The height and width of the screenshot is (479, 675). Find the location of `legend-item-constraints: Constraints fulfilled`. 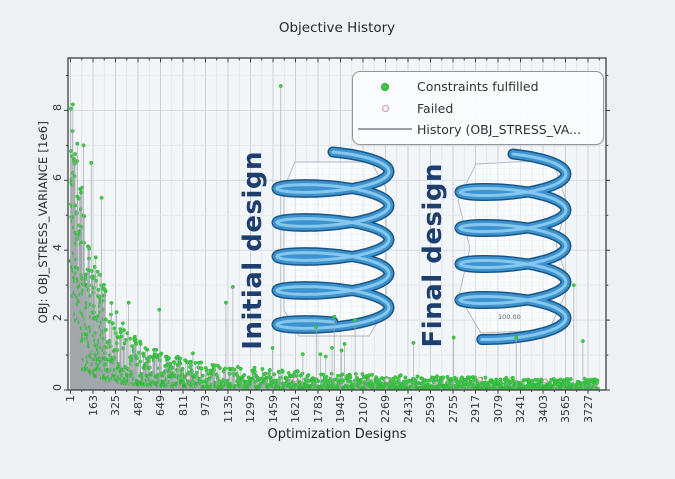

legend-item-constraints: Constraints fulfilled is located at coordinates (478, 86).